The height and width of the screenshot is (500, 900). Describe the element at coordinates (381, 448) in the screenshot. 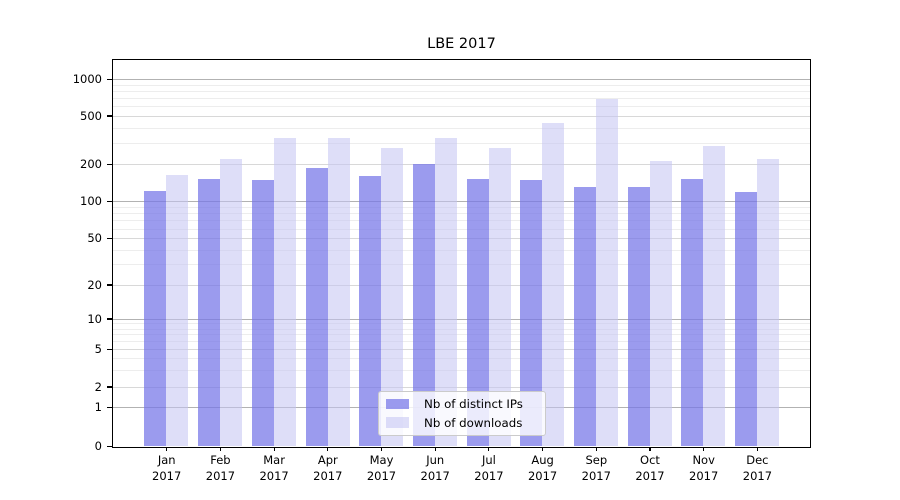

I see `x-tick-mark-may` at that location.